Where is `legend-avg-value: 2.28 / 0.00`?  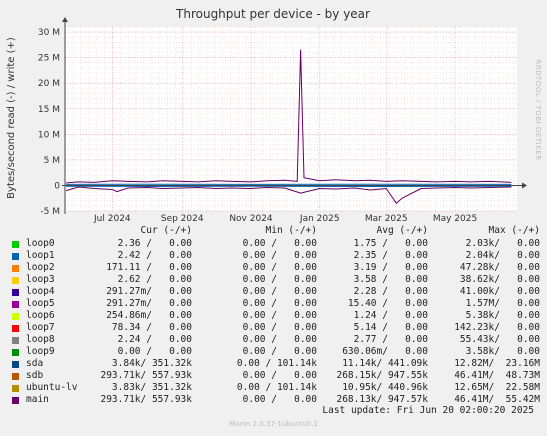
legend-avg-value: 2.28 / 0.00 is located at coordinates (390, 291).